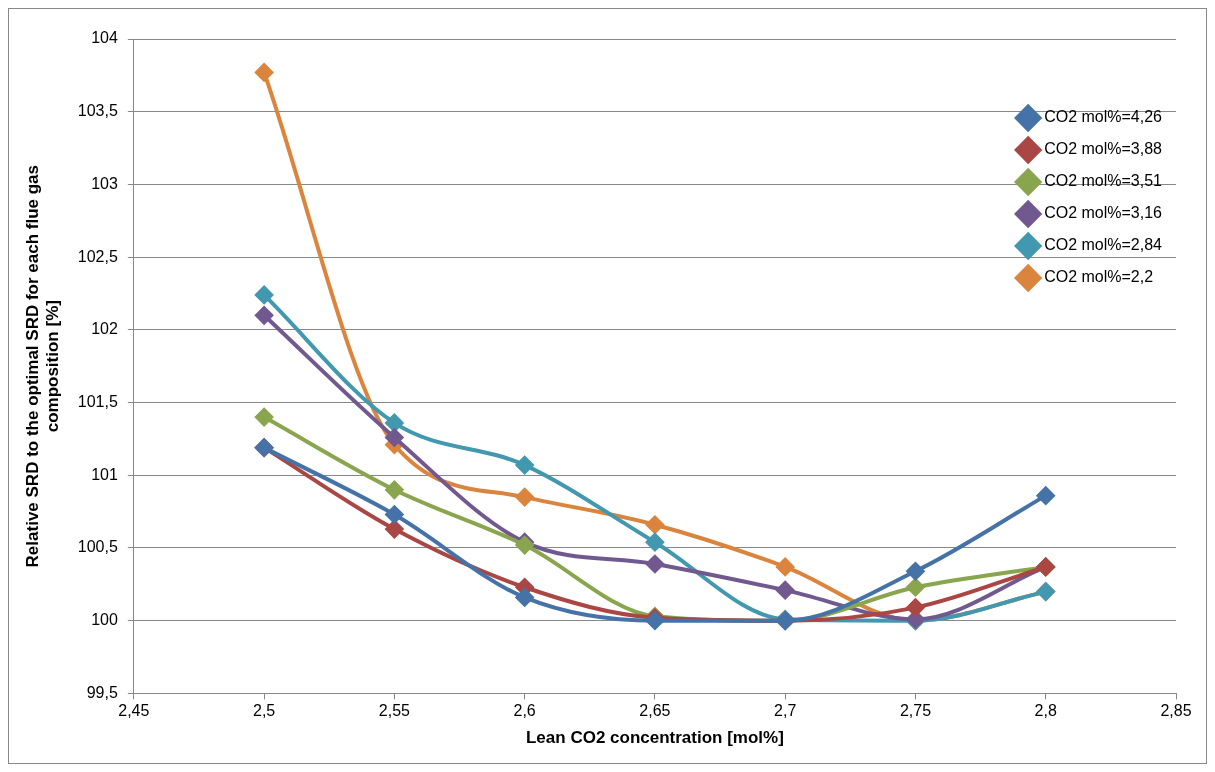 Image resolution: width=1215 pixels, height=772 pixels. What do you see at coordinates (104, 38) in the screenshot?
I see `y-tick-label: 104` at bounding box center [104, 38].